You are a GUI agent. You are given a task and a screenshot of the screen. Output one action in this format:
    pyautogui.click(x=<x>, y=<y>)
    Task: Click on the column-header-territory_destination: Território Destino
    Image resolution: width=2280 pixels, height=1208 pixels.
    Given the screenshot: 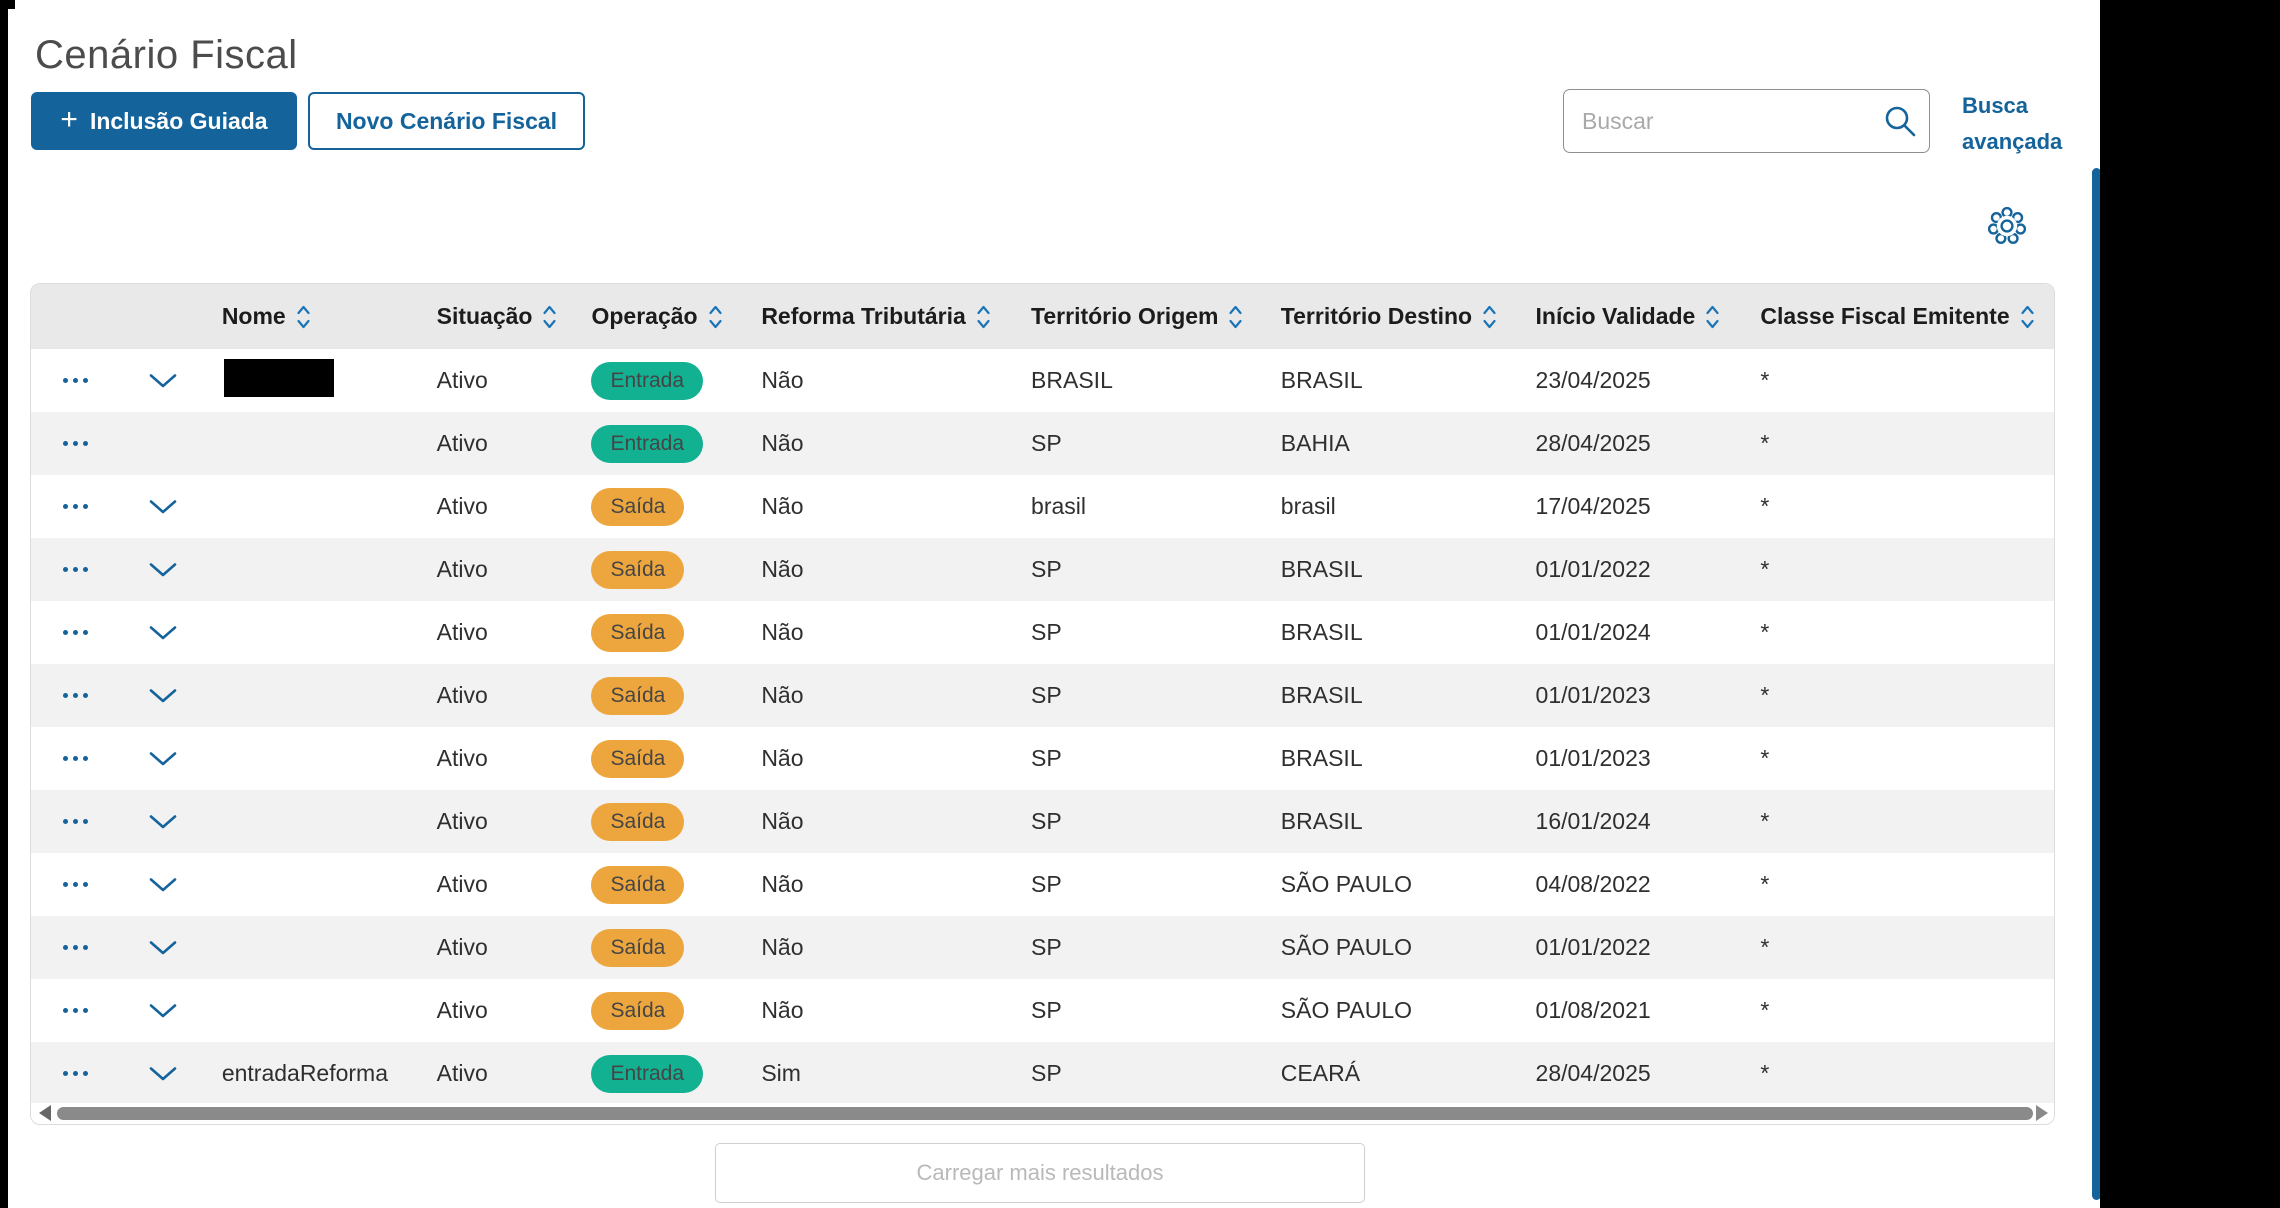 What is the action you would take?
    pyautogui.click(x=1392, y=317)
    